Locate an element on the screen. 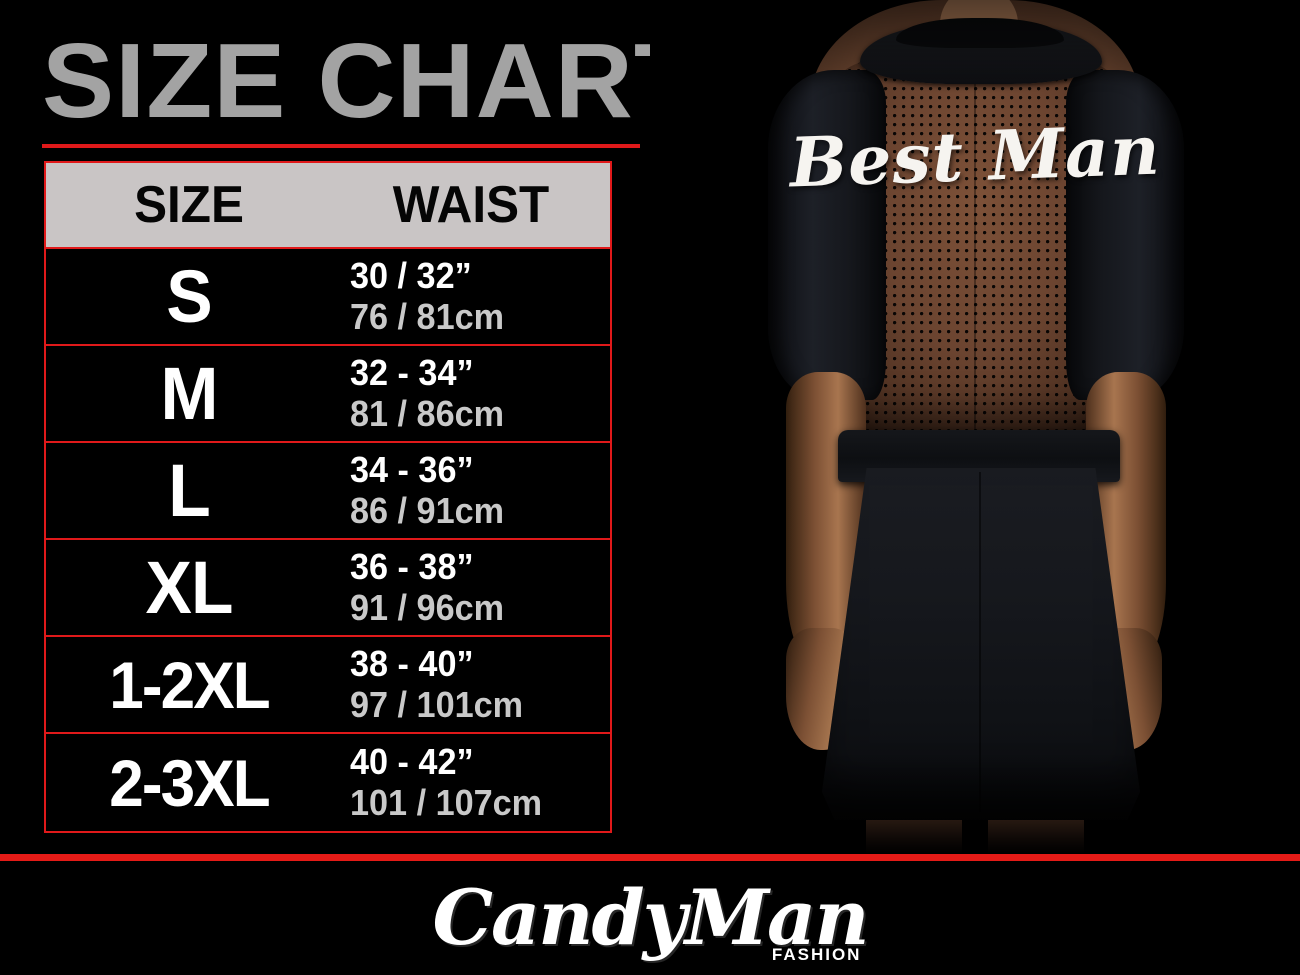 The image size is (1300, 975). table-row: M 32 - 34” 81 / 86cm is located at coordinates (328, 394).